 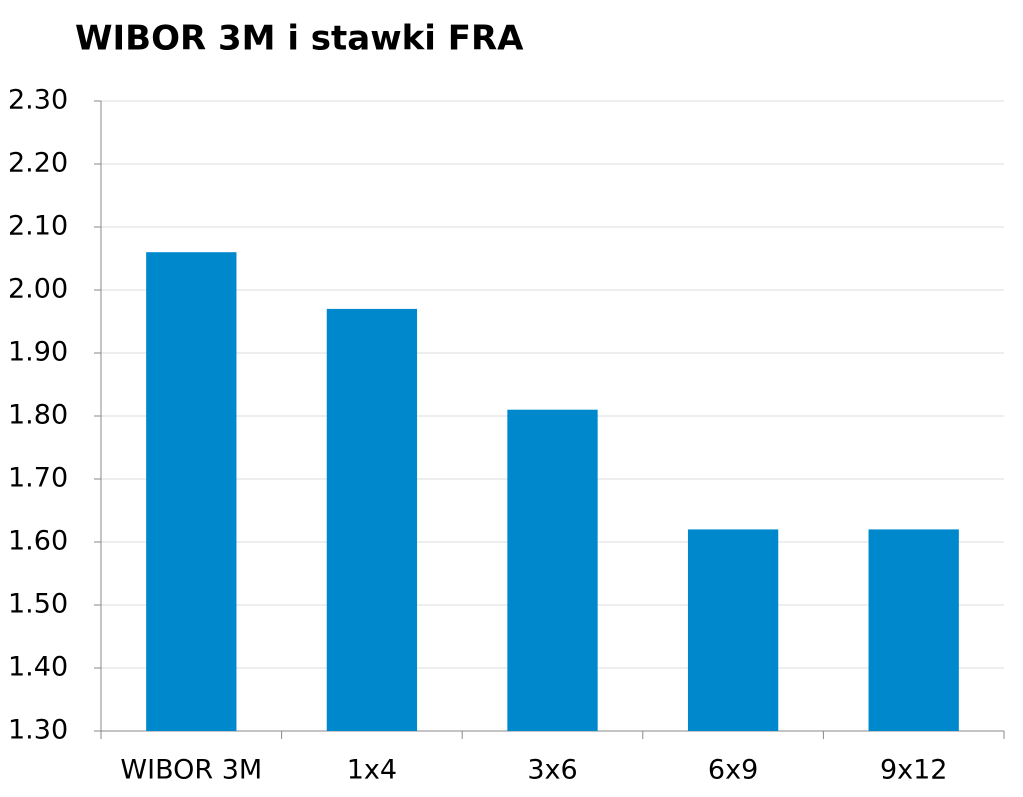 I want to click on y-tick-label: 1.70, so click(x=38, y=478).